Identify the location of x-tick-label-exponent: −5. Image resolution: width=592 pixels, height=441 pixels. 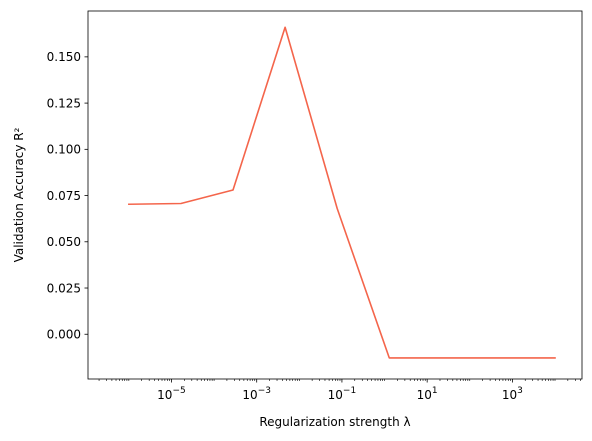
(178, 391).